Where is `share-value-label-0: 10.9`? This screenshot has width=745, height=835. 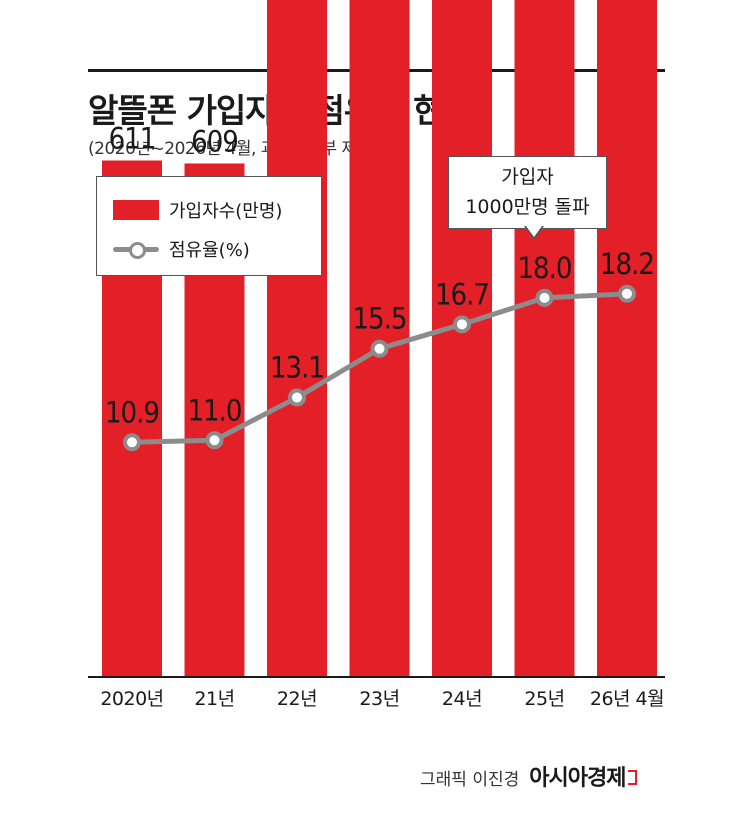
share-value-label-0: 10.9 is located at coordinates (132, 412).